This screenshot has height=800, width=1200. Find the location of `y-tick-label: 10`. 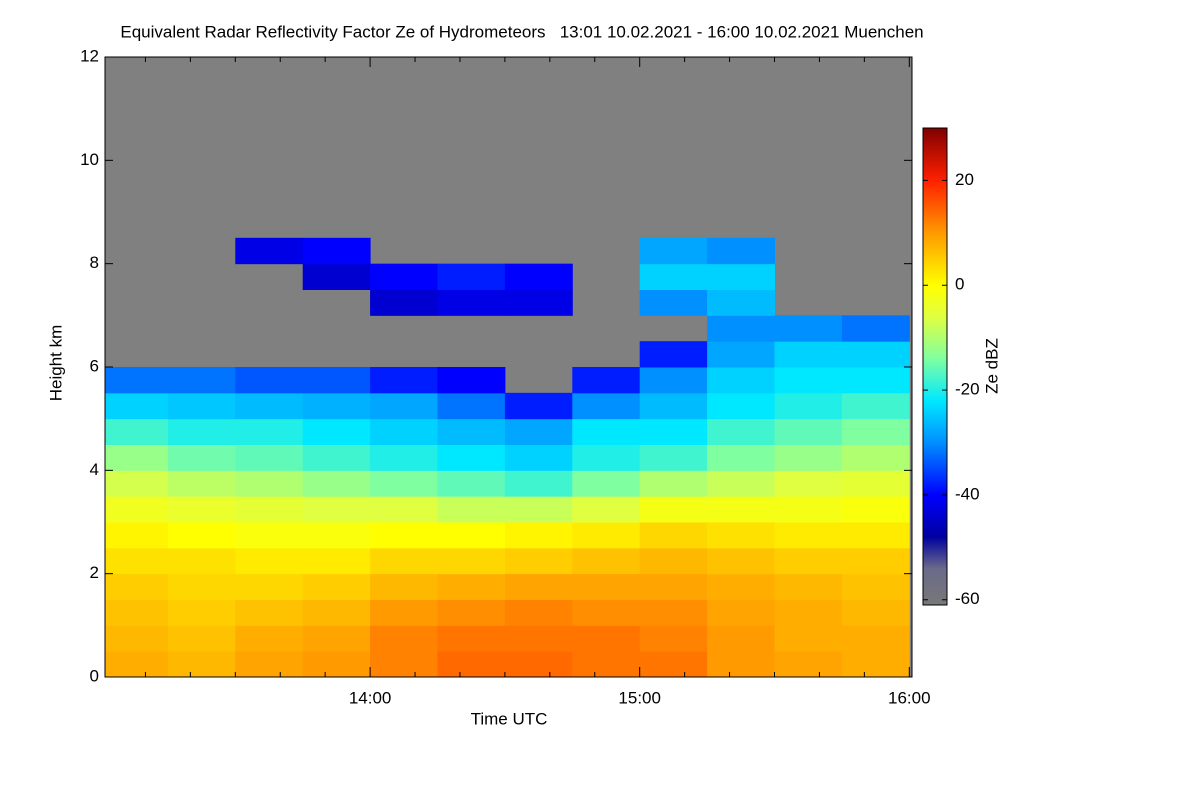

y-tick-label: 10 is located at coordinates (89, 159).